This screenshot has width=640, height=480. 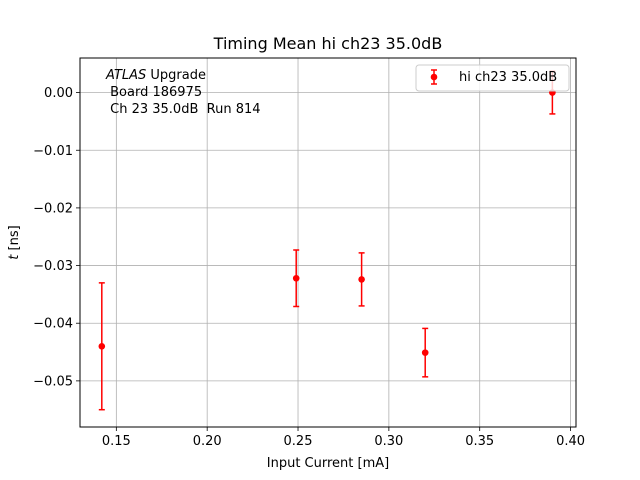 I want to click on legend: hi ch23 35.0dB, so click(x=492, y=78).